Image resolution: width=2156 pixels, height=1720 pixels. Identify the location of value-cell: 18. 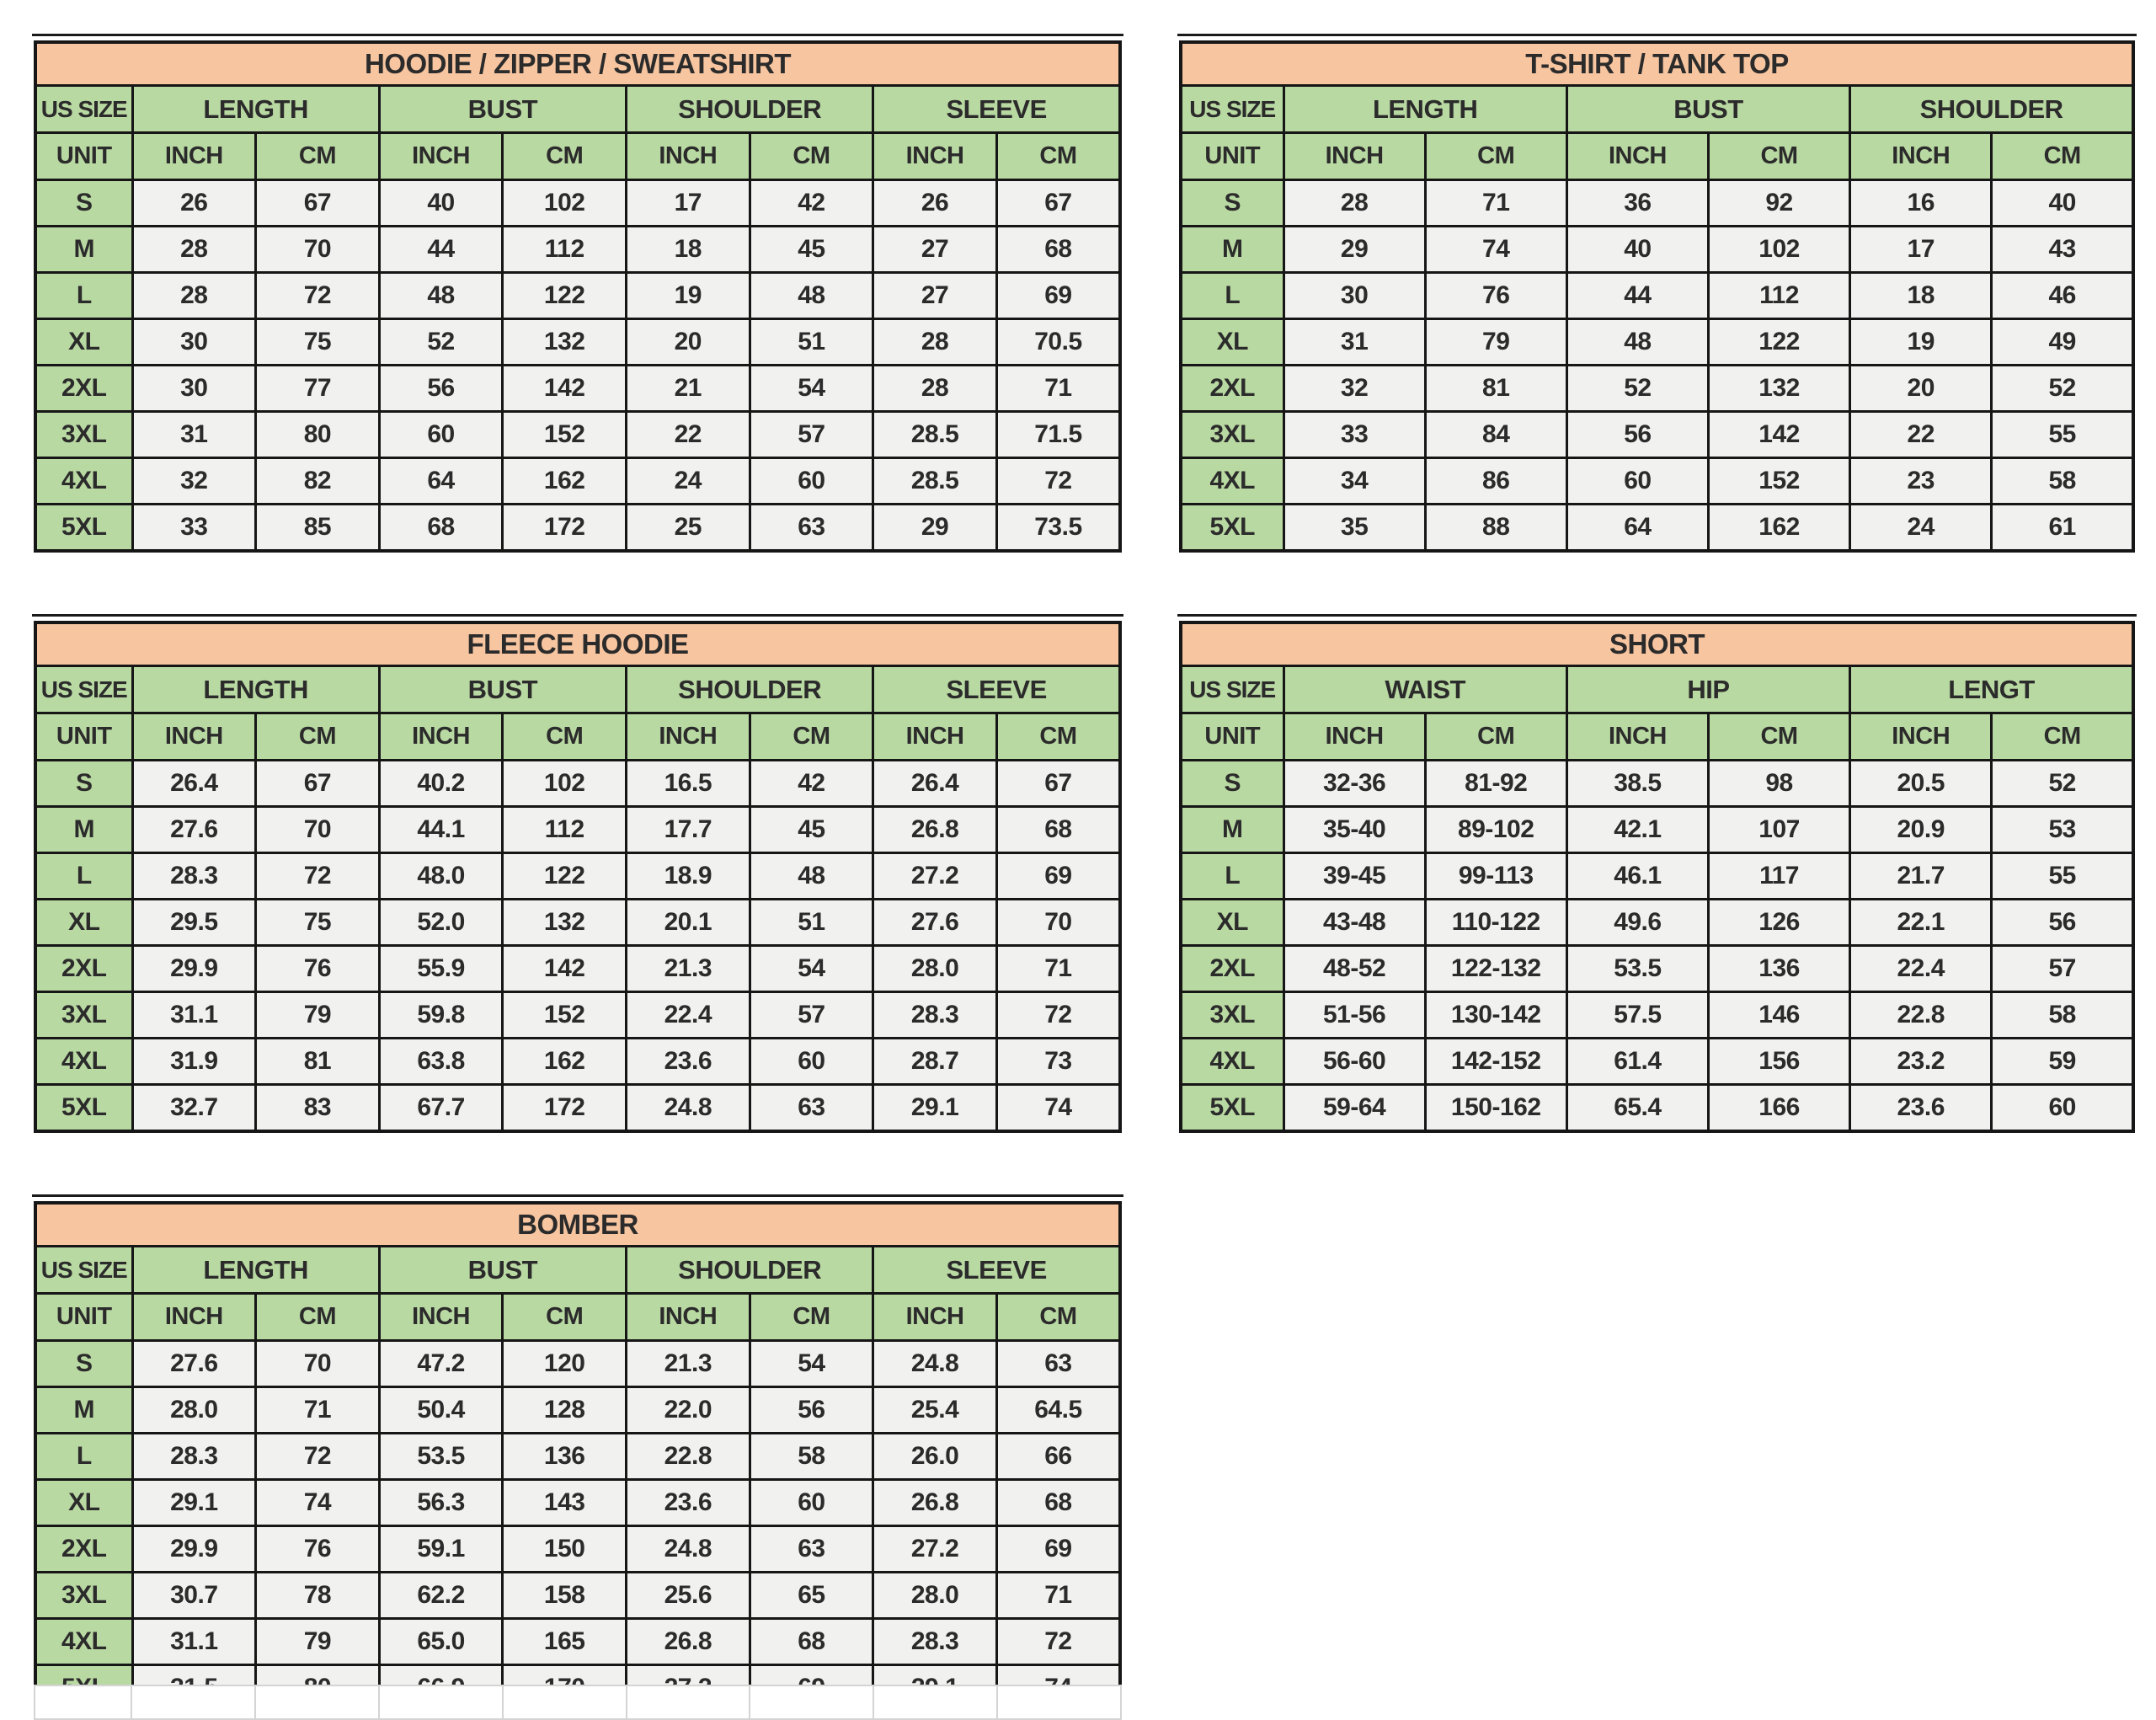
(1921, 295).